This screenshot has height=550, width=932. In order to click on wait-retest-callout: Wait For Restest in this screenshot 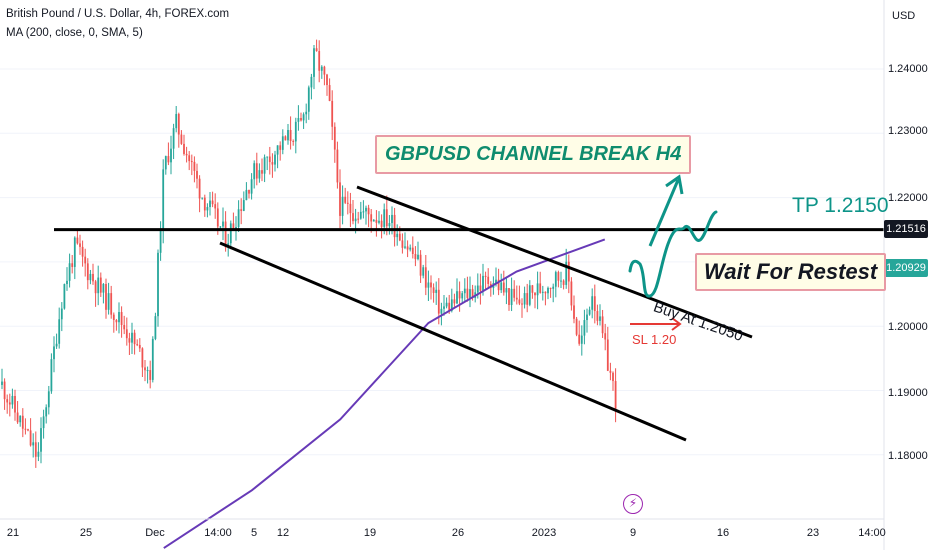, I will do `click(791, 272)`.